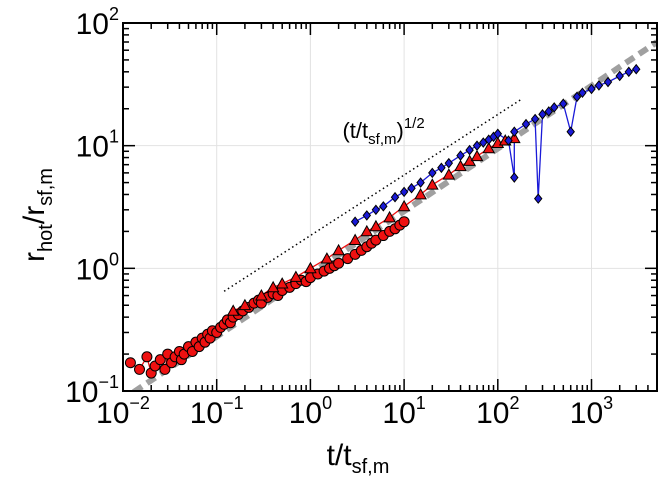  I want to click on x-tick-label: 10², so click(497, 411).